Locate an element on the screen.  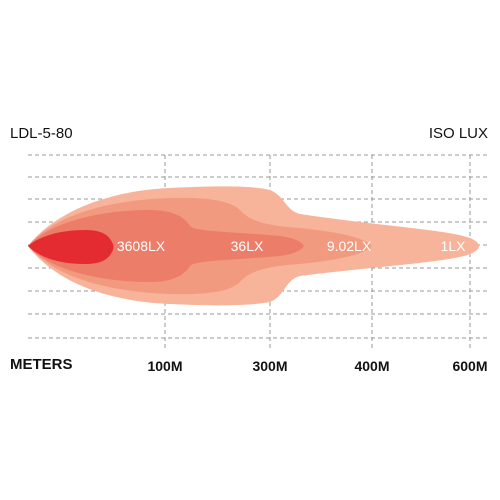
x-tick-label: 300M is located at coordinates (269, 366).